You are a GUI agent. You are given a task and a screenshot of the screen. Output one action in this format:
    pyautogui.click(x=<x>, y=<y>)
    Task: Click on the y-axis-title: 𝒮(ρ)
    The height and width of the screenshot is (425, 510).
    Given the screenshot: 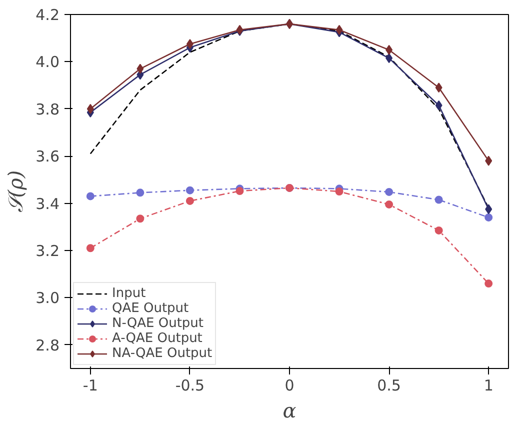 What is the action you would take?
    pyautogui.click(x=16, y=191)
    